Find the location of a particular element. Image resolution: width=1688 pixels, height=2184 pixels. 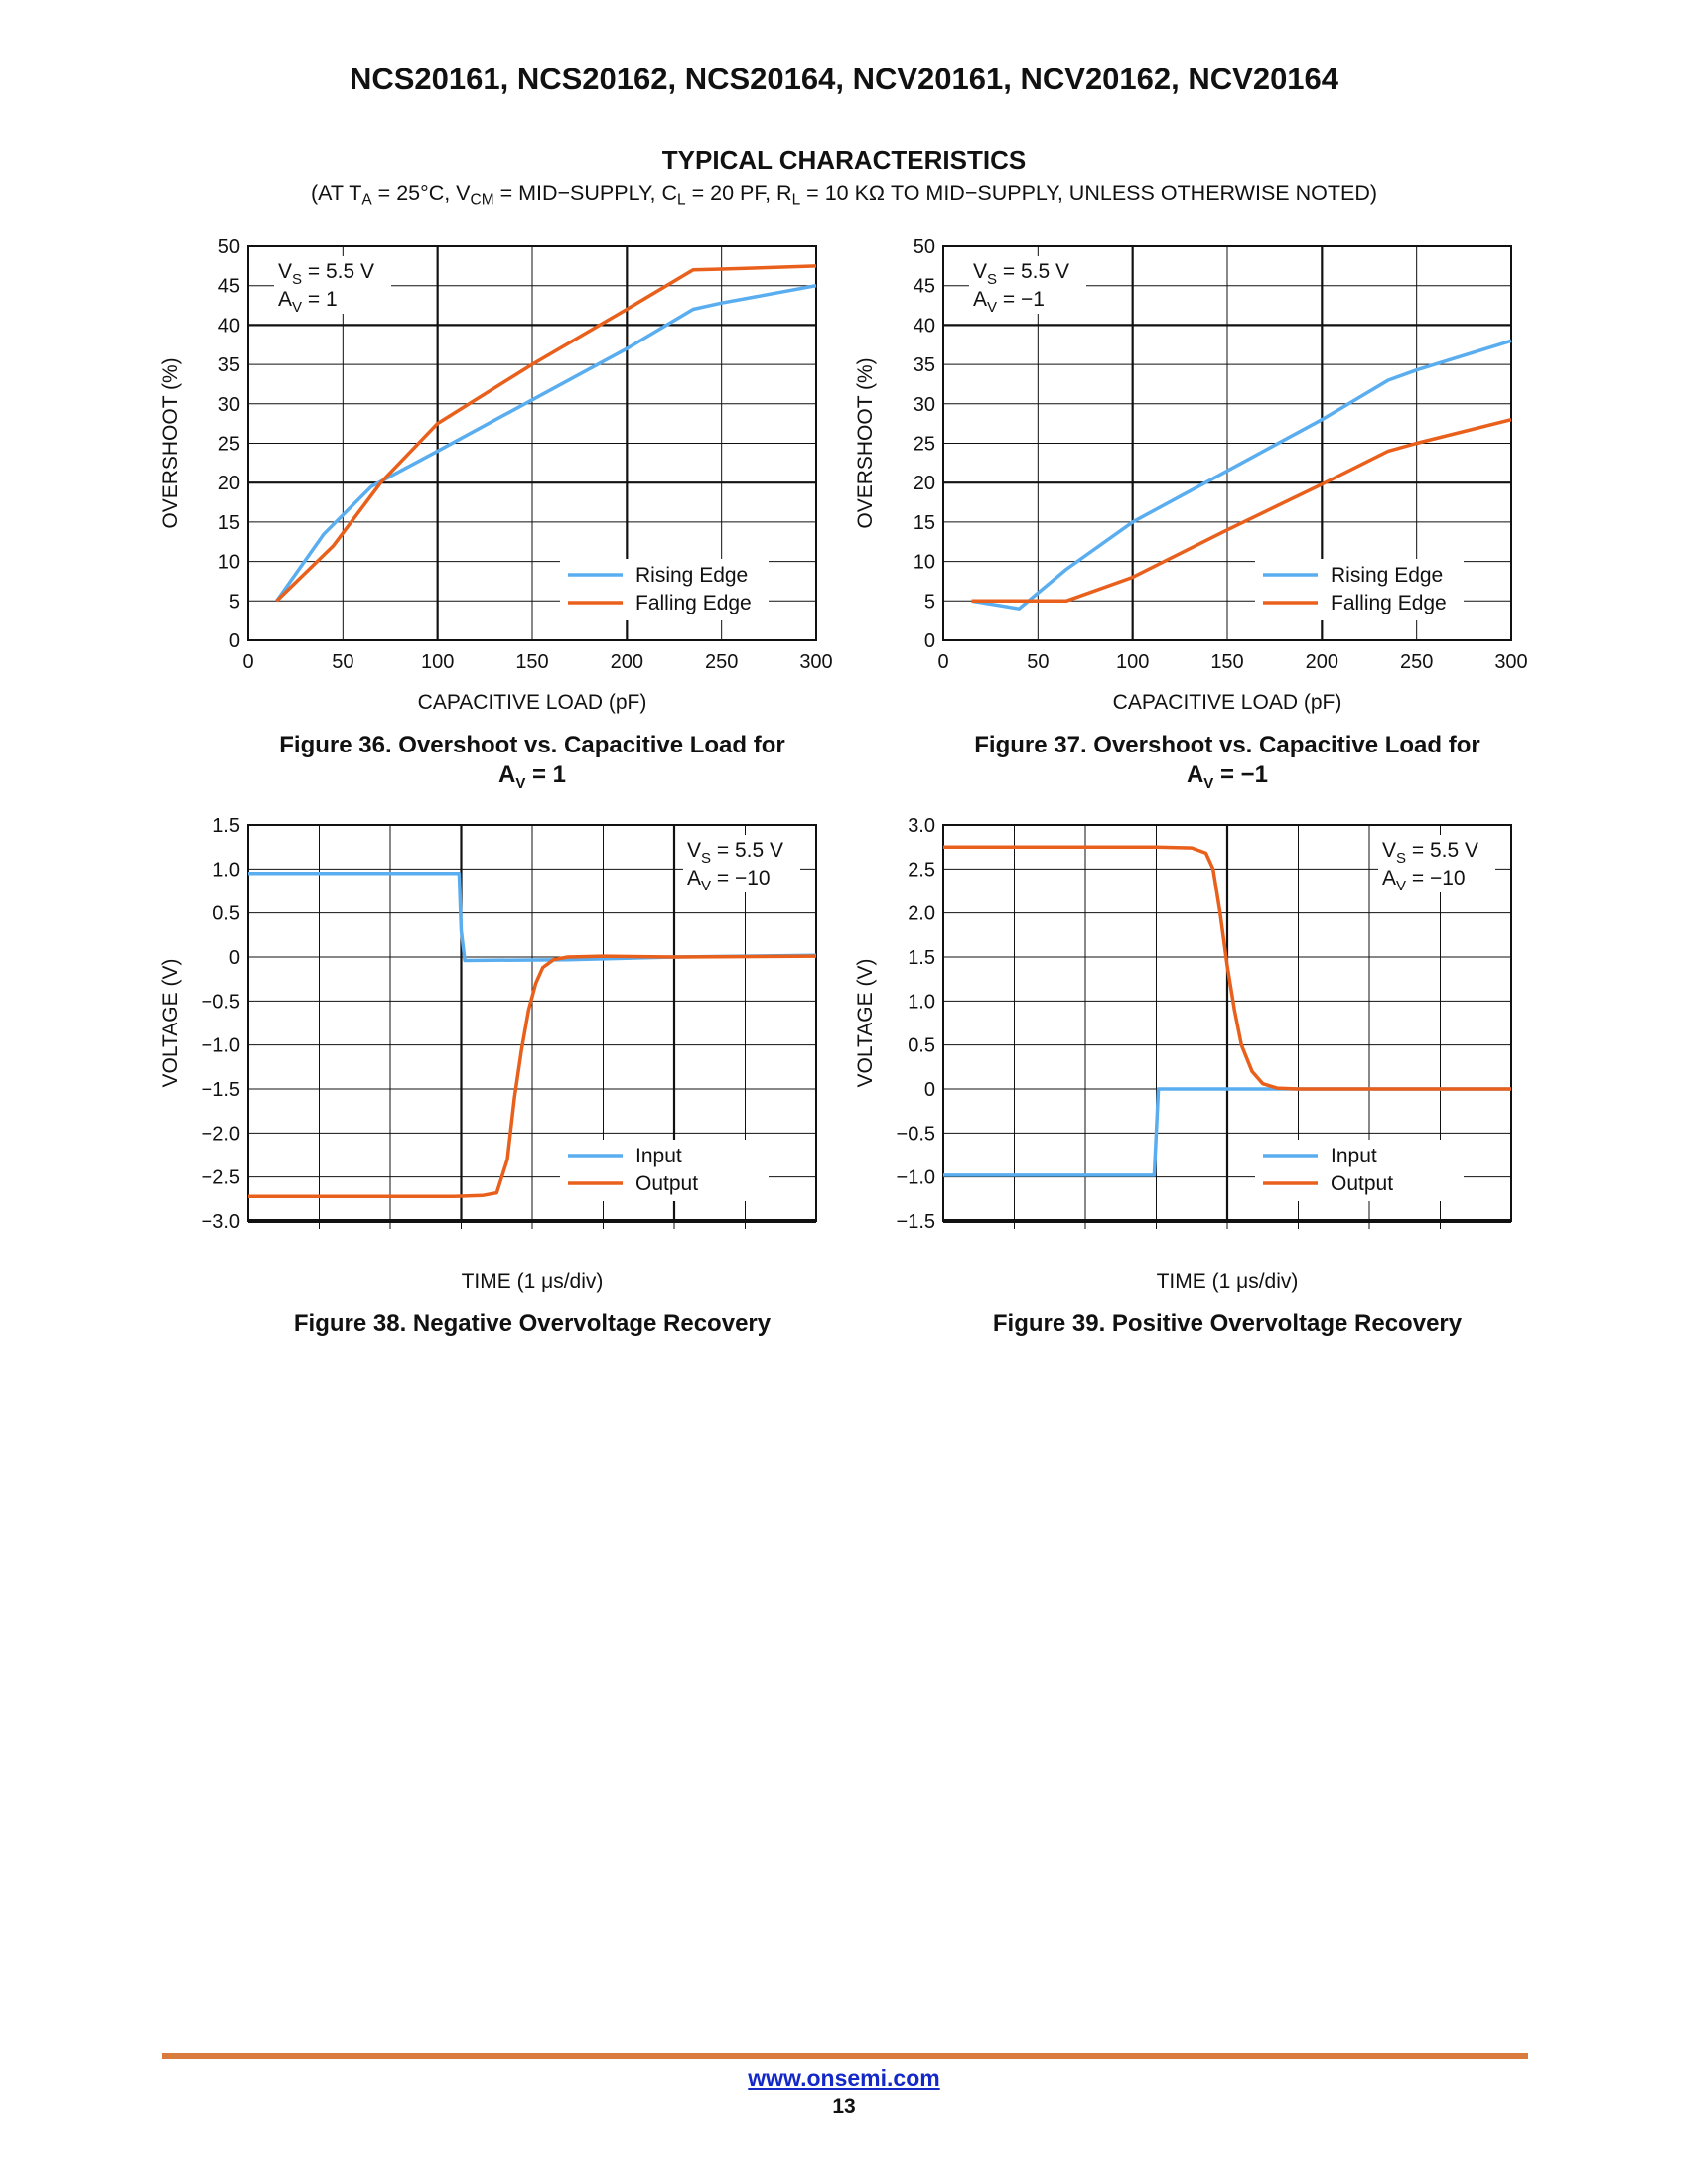

figure-caption-gain: AV = 1 is located at coordinates (532, 776).